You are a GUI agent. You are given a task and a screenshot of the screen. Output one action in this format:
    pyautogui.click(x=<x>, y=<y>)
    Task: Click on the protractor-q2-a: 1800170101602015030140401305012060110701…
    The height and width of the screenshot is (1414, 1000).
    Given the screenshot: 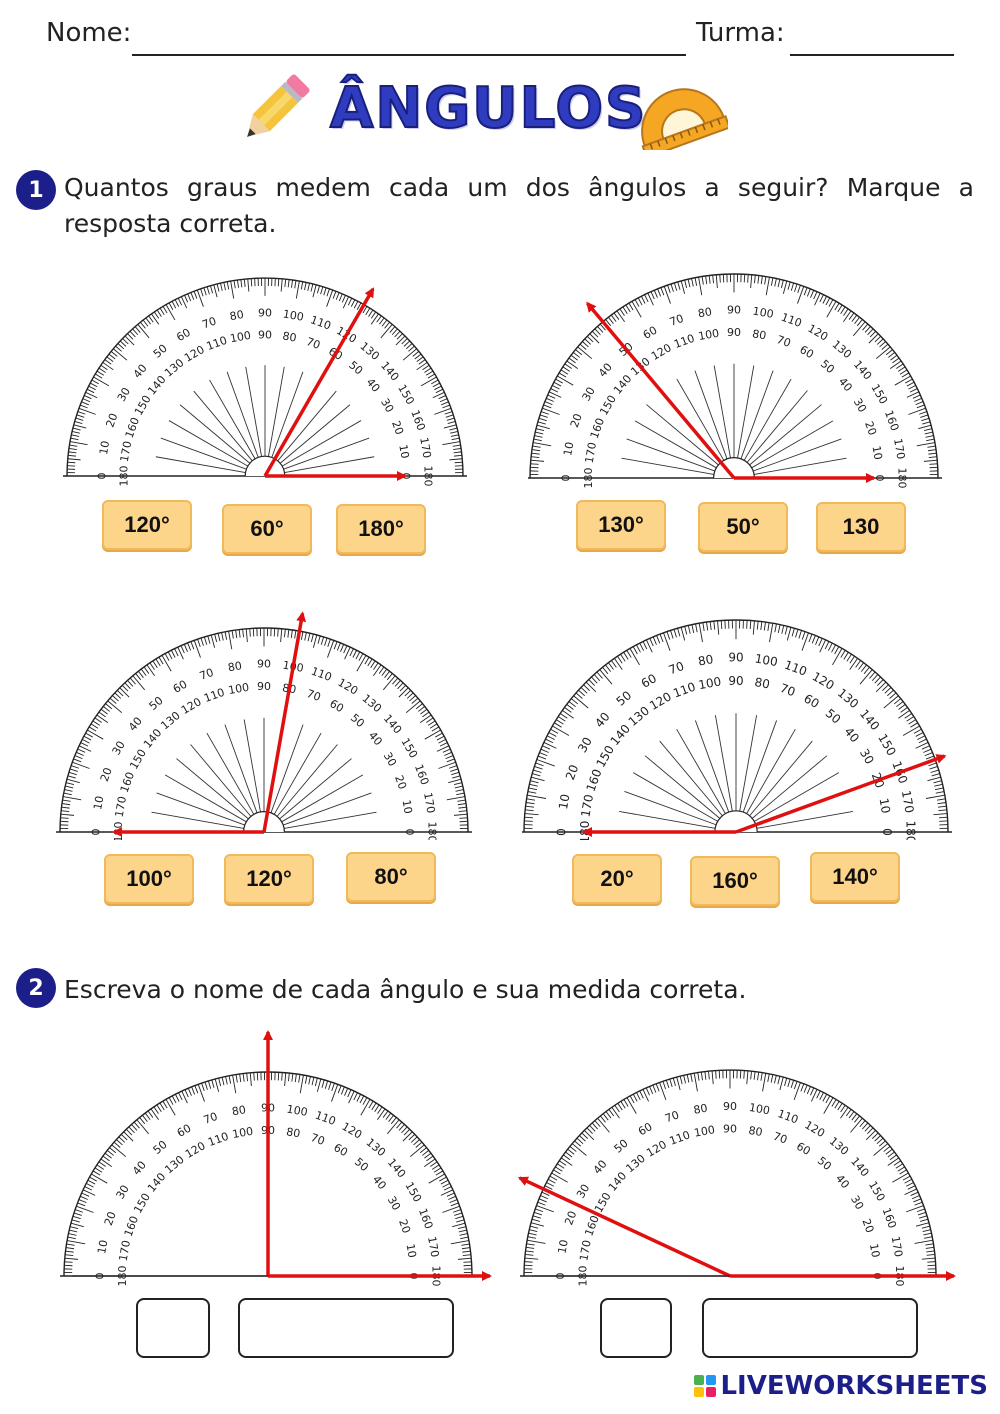 What is the action you would take?
    pyautogui.click(x=276, y=1158)
    